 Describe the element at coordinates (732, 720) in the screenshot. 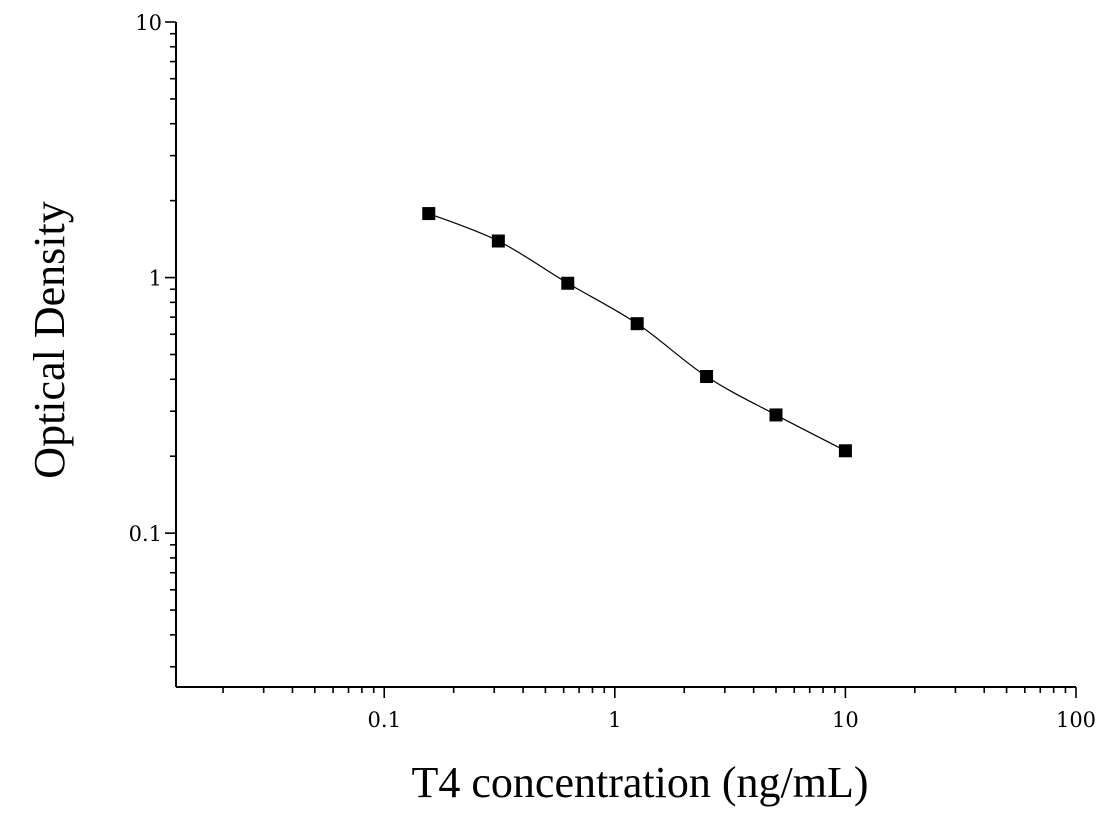

I see `x-tick-labels: 0.1 1 10 100` at that location.